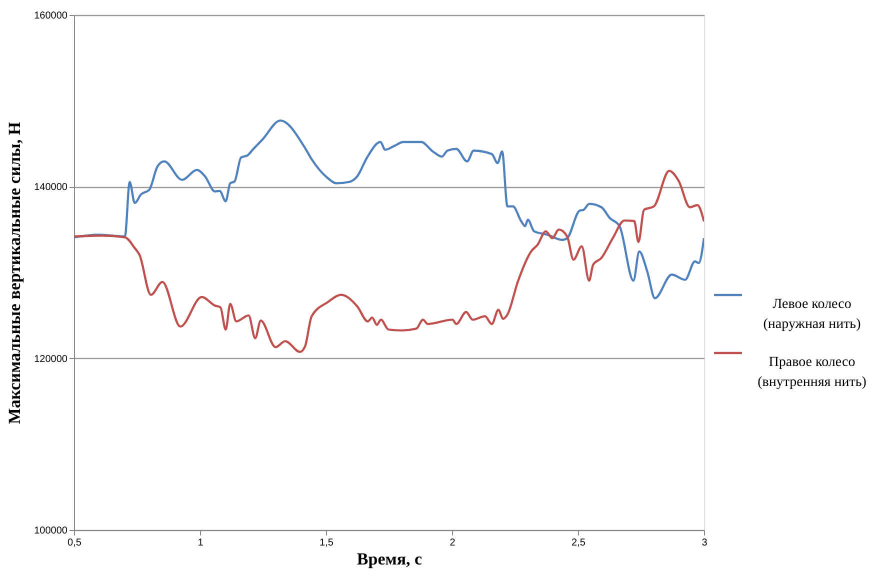 The width and height of the screenshot is (895, 582). What do you see at coordinates (705, 543) in the screenshot?
I see `x-tick-label: 3` at bounding box center [705, 543].